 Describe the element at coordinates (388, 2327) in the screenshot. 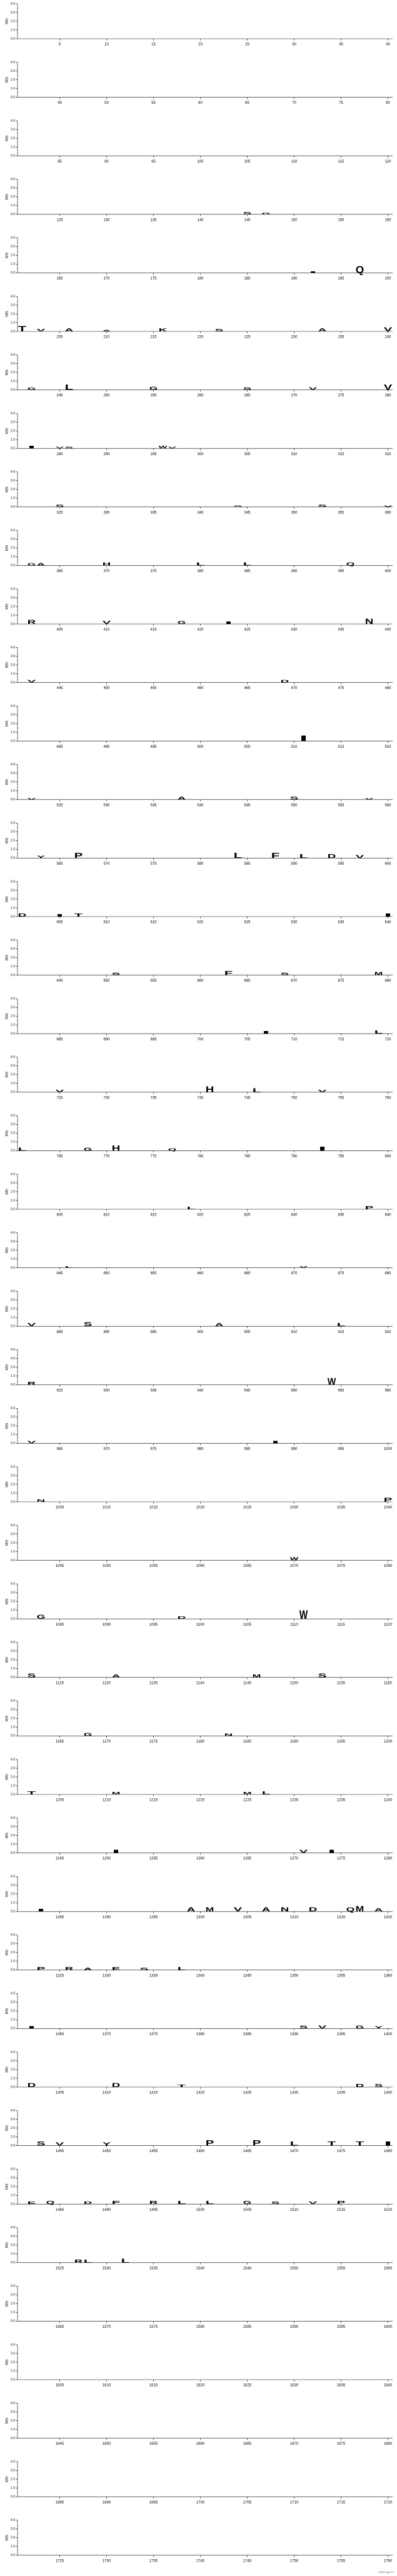

I see `x-tick-label: 1600` at that location.